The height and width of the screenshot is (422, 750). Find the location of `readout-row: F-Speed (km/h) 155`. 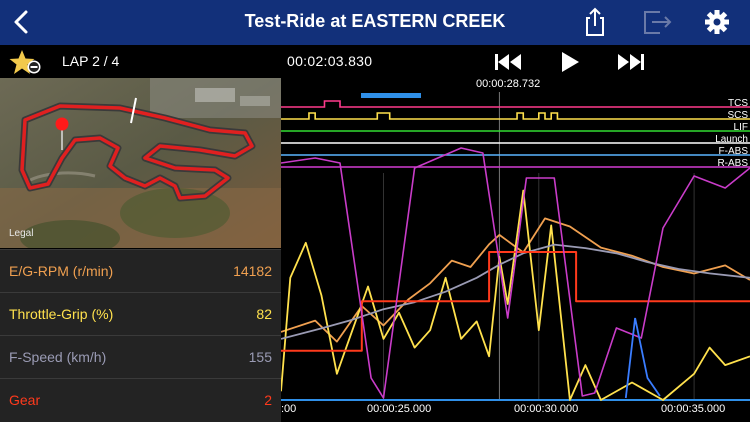

readout-row: F-Speed (km/h) 155 is located at coordinates (140, 356).